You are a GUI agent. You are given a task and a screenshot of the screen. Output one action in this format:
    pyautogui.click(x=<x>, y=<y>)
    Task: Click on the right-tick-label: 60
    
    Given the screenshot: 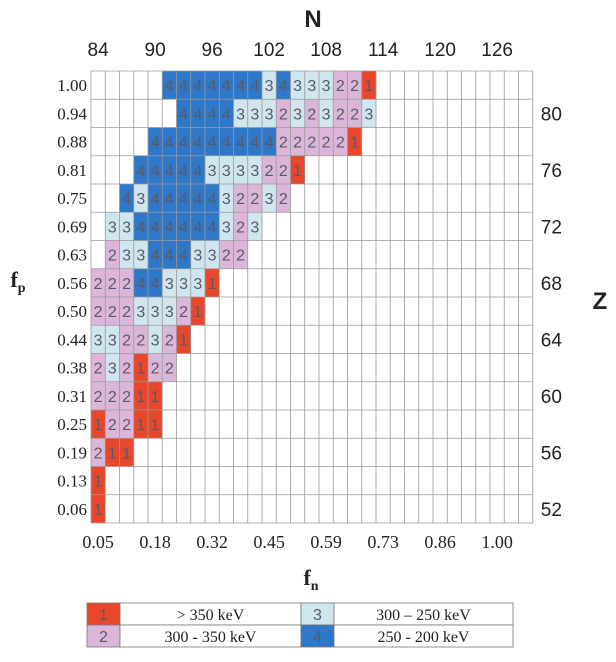 What is the action you would take?
    pyautogui.click(x=551, y=397)
    